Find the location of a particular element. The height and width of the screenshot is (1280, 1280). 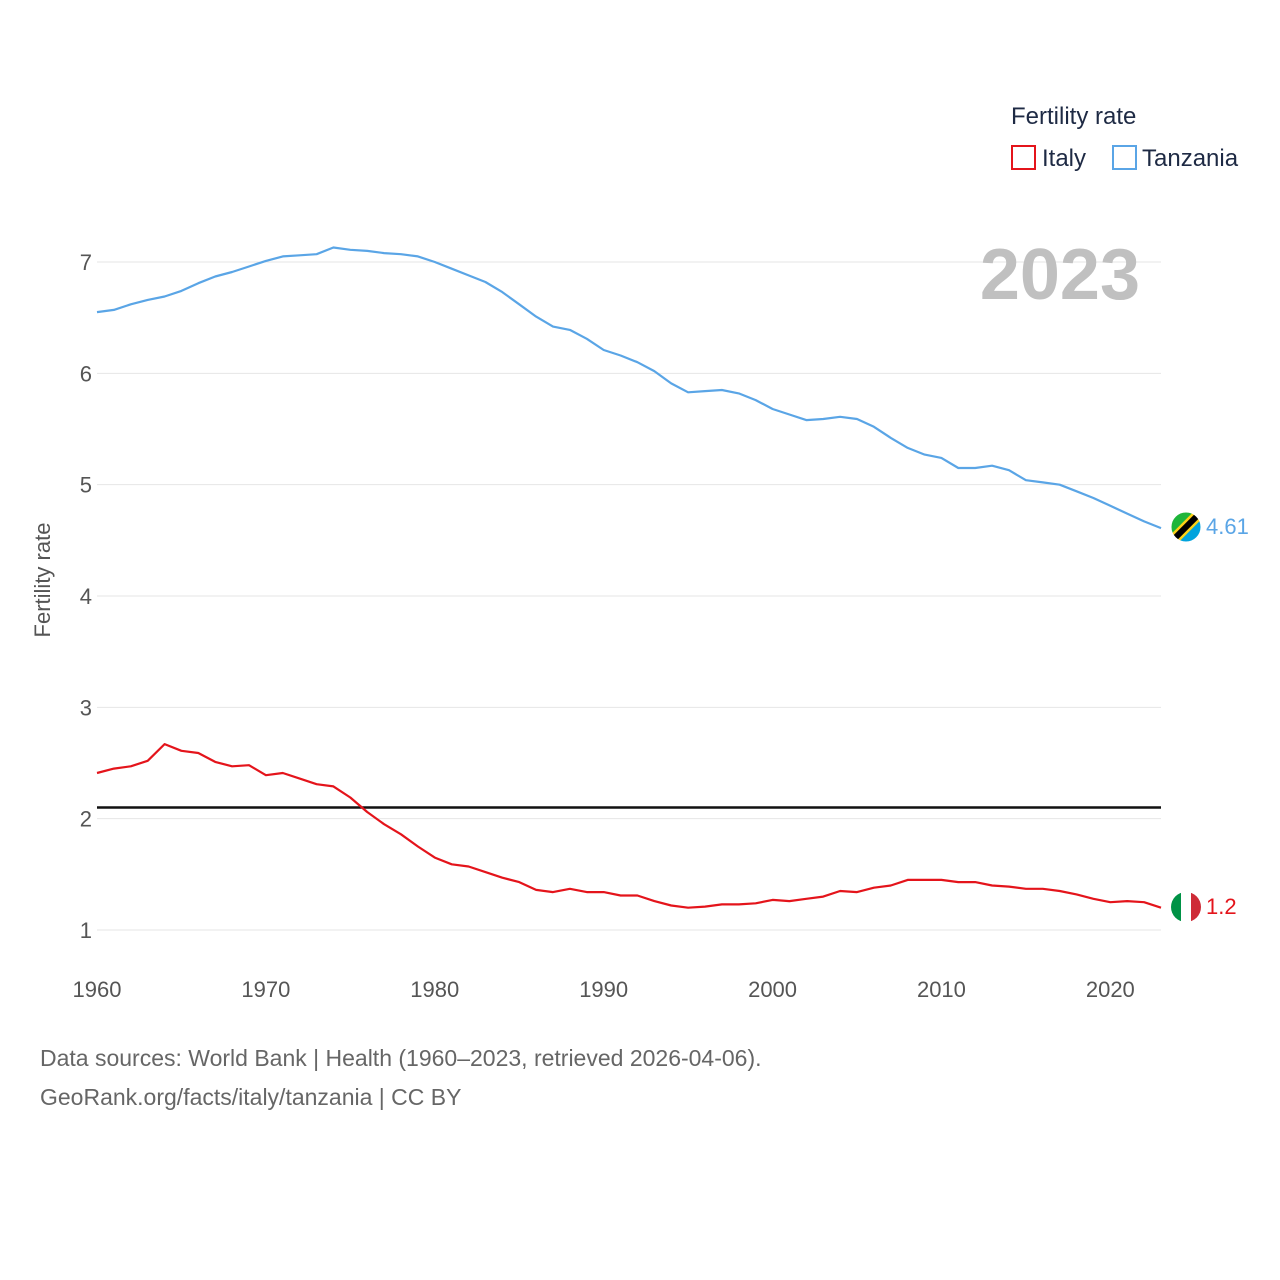

x-tick-label: 1980 is located at coordinates (434, 989).